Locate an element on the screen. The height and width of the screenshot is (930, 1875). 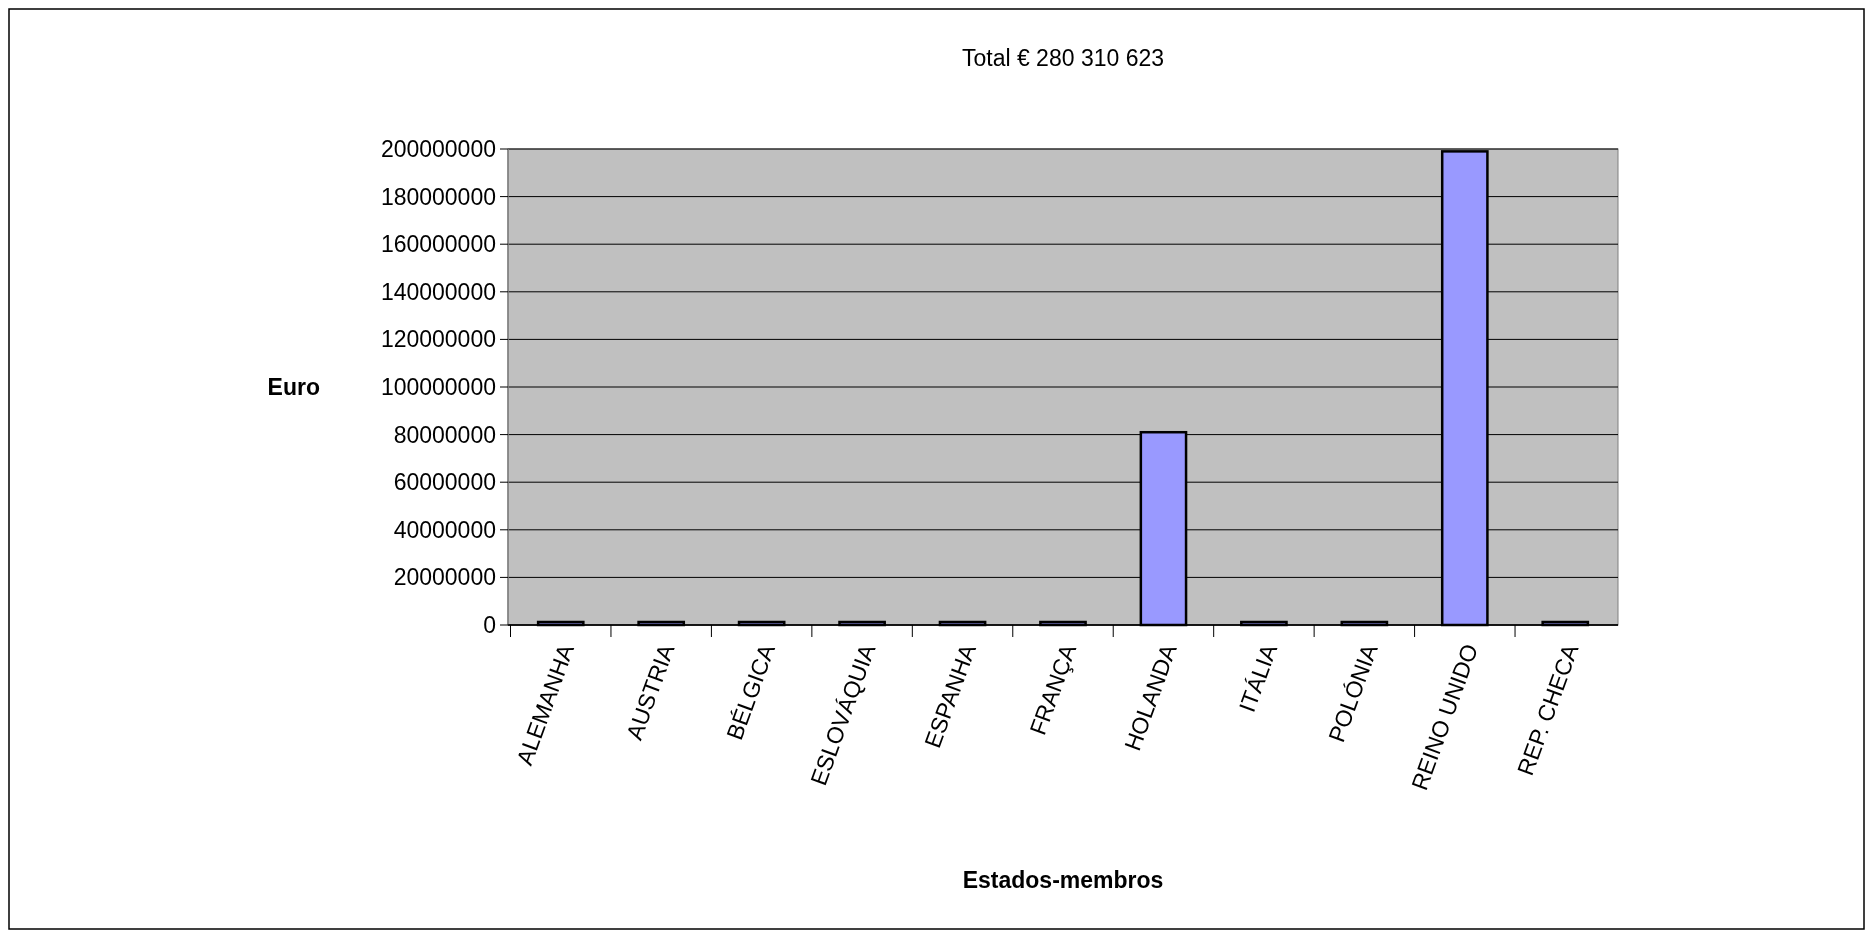
y-tick-label: 160000000 is located at coordinates (438, 244).